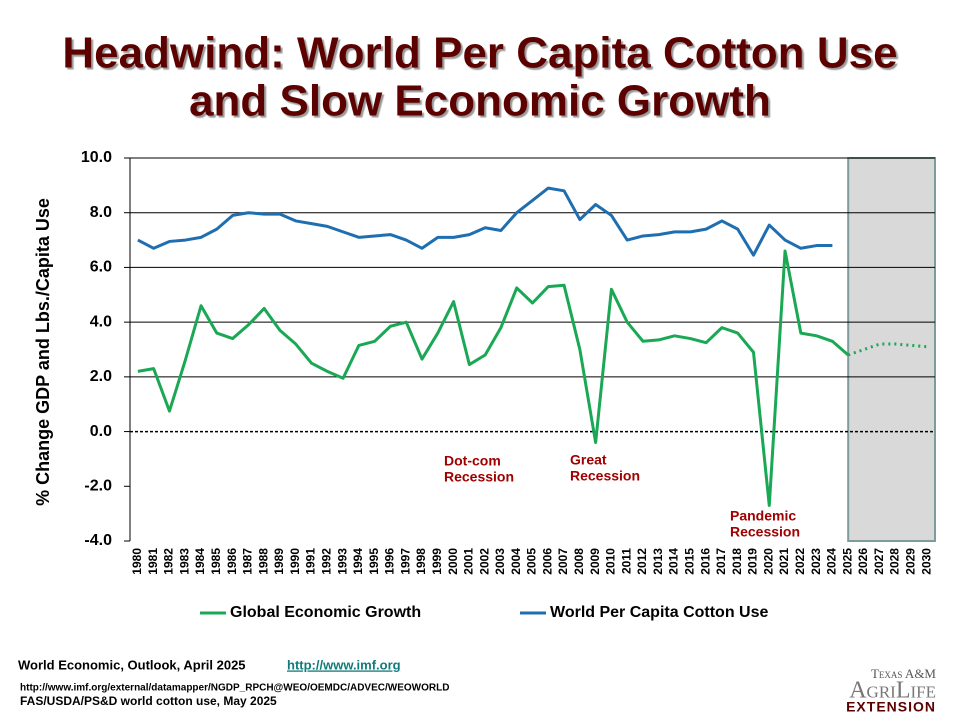 Image resolution: width=960 pixels, height=720 pixels. What do you see at coordinates (588, 460) in the screenshot?
I see `annotation: Great` at bounding box center [588, 460].